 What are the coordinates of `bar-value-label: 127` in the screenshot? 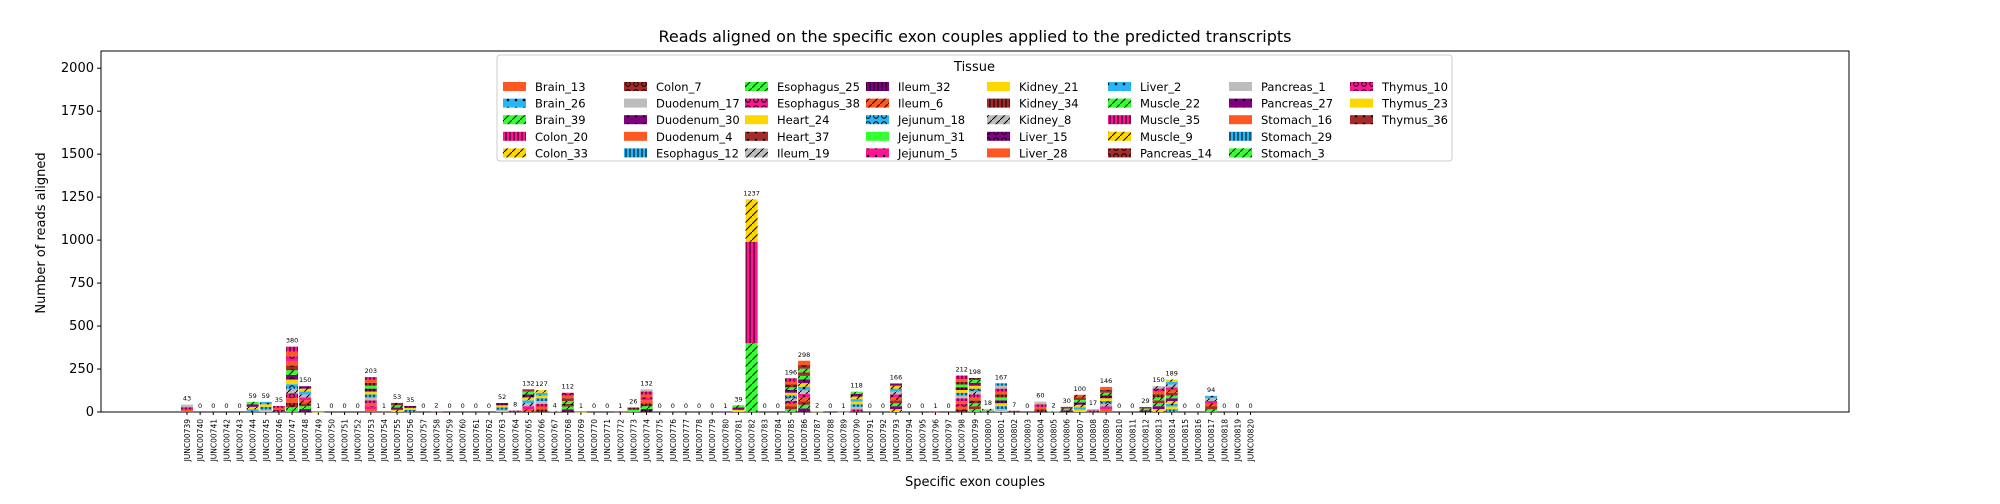 It's located at (541, 384).